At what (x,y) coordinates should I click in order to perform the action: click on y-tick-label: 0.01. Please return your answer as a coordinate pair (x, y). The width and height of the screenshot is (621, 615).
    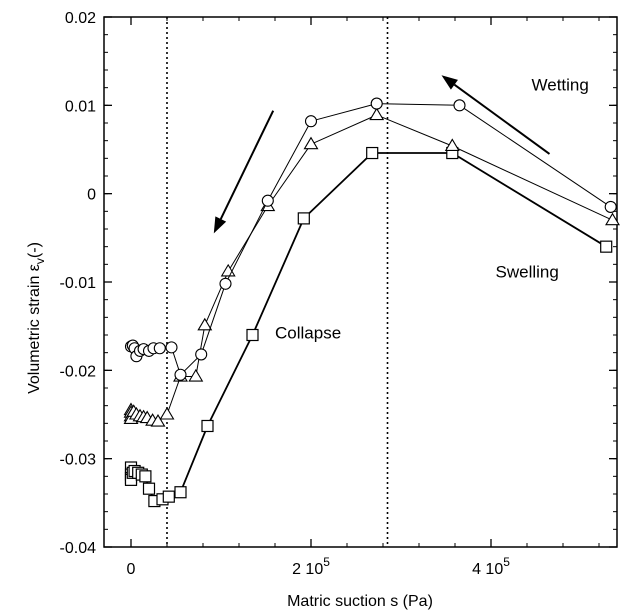
    Looking at the image, I should click on (80, 106).